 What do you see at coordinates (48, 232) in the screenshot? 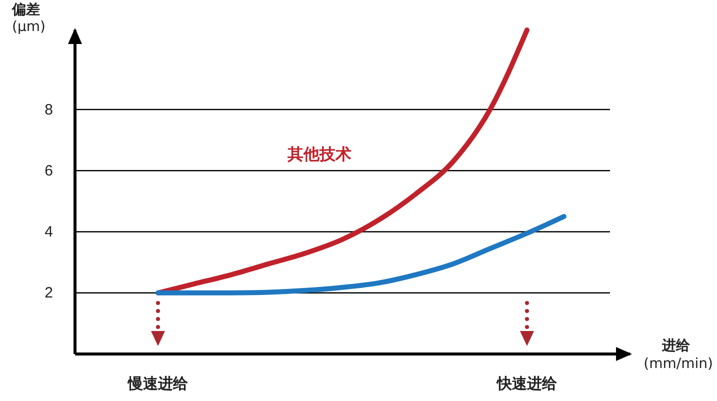
I see `y-tick-label: 4` at bounding box center [48, 232].